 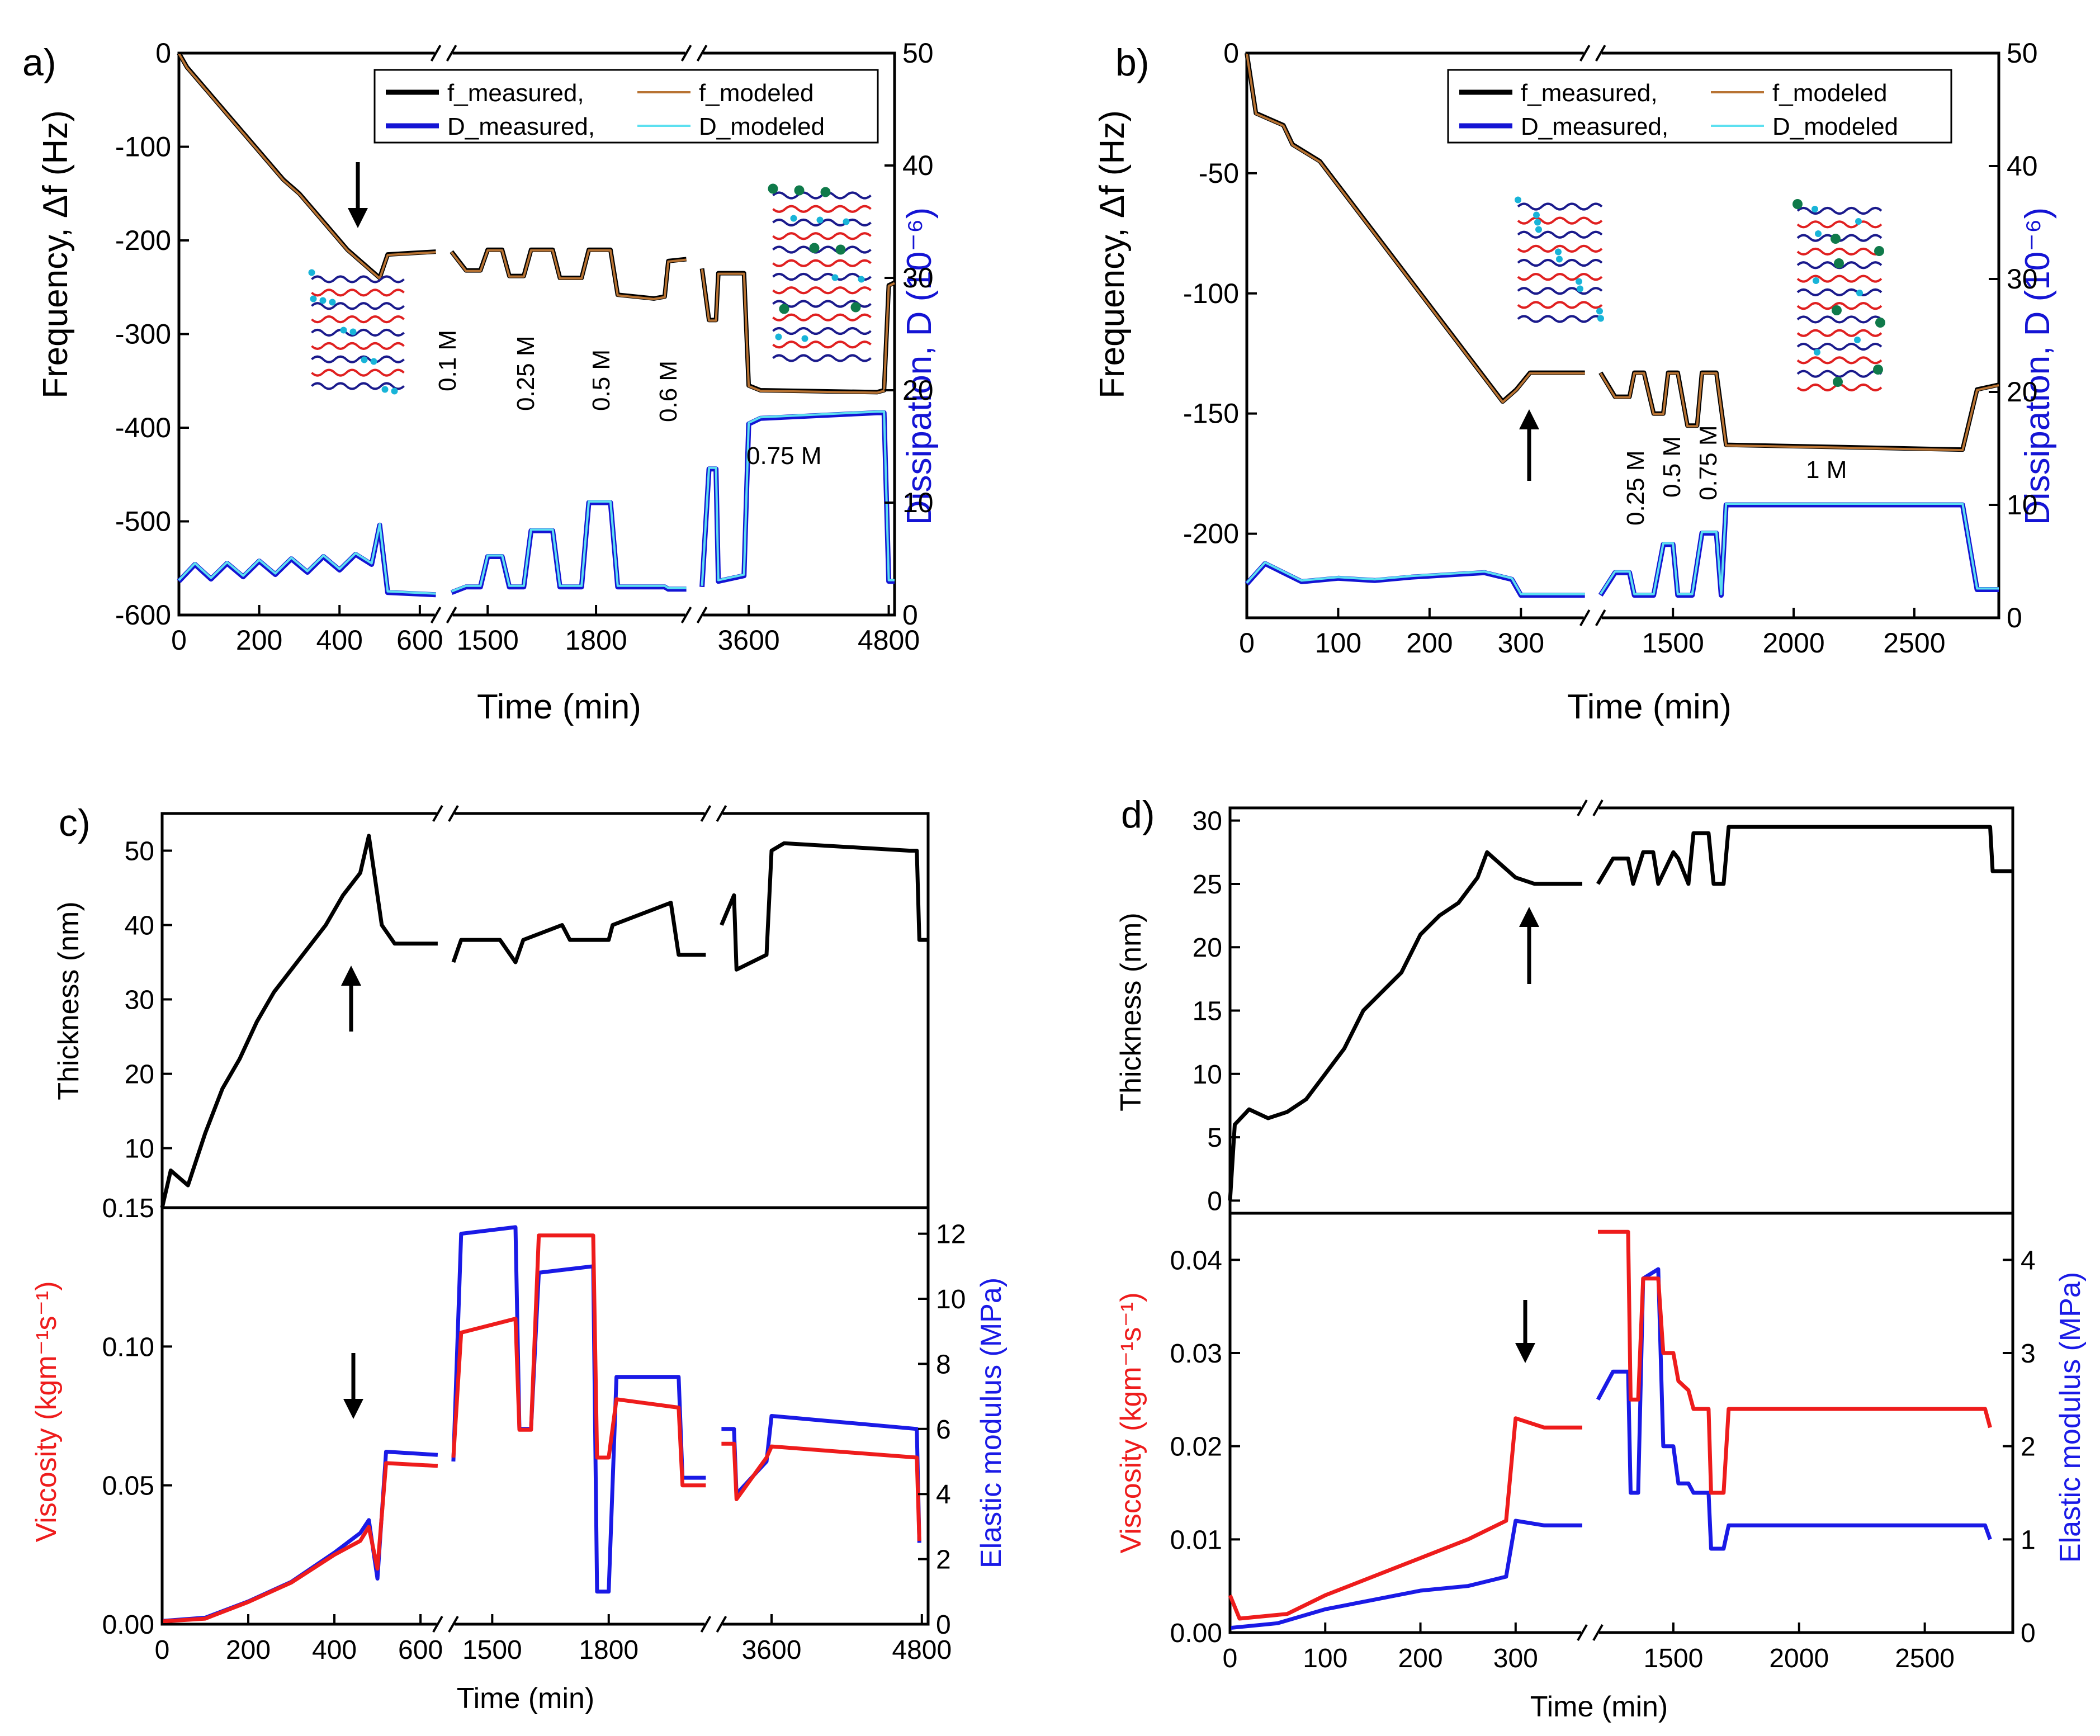 I want to click on y-tick-label: 4, so click(x=943, y=1495).